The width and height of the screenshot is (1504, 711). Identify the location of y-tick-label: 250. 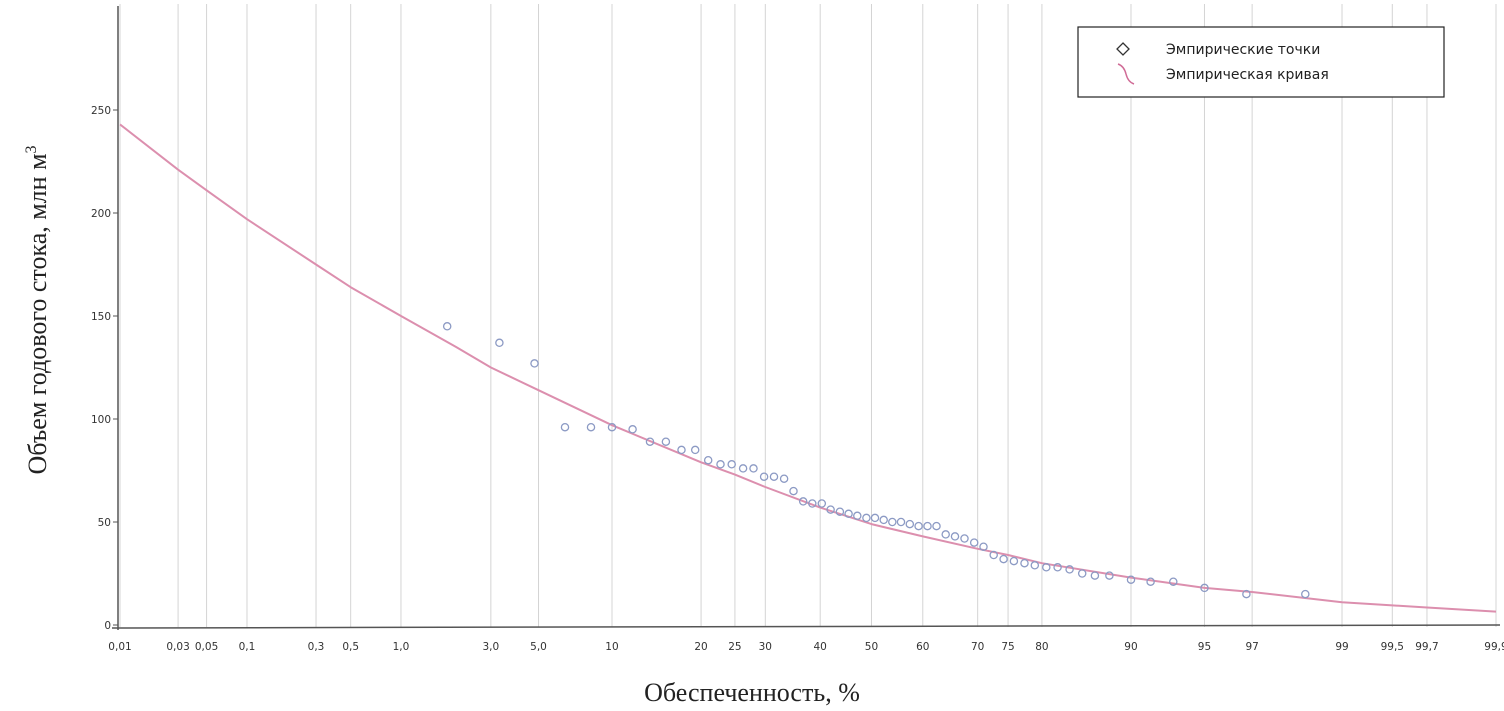
(101, 111).